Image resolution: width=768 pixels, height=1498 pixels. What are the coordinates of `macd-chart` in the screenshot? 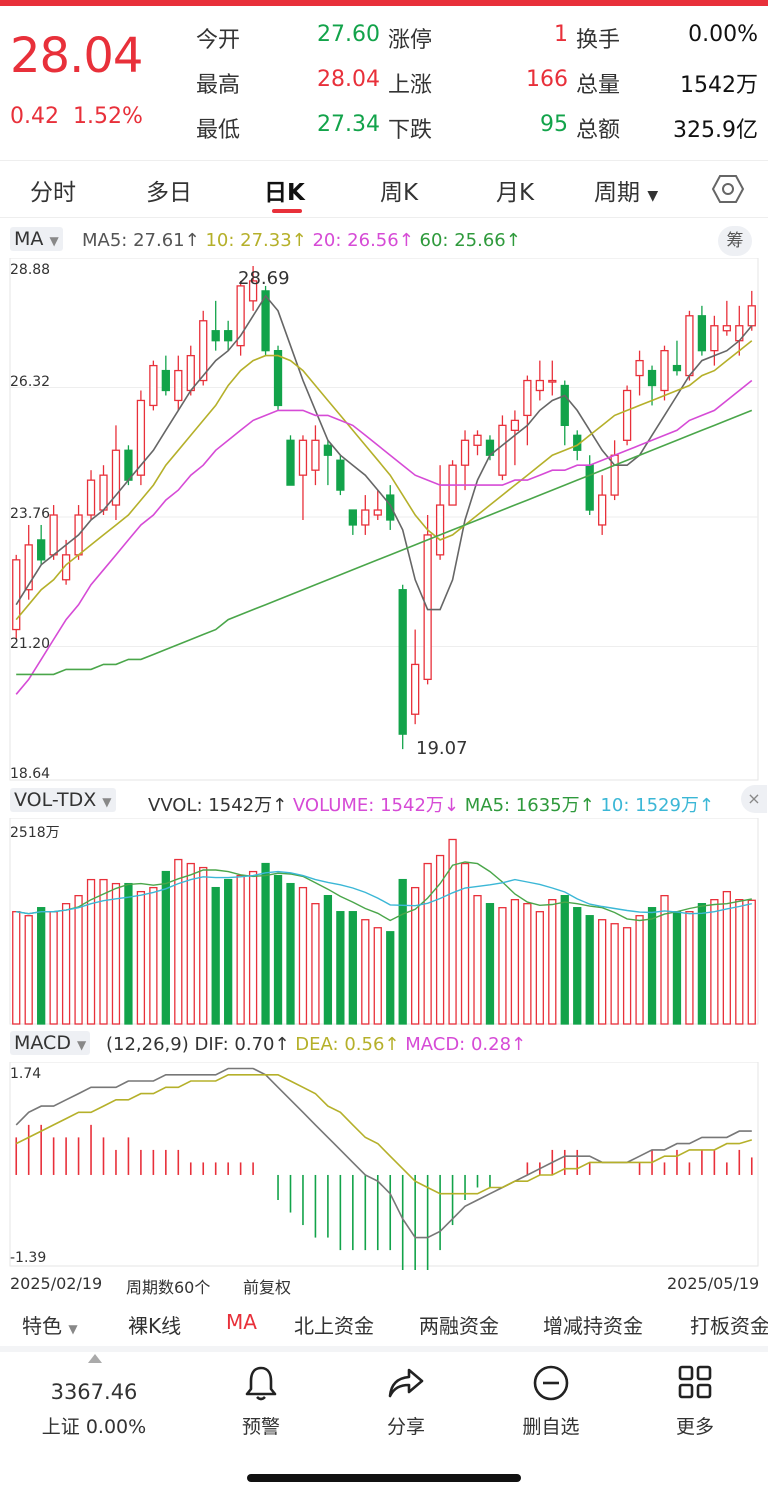 It's located at (384, 1166).